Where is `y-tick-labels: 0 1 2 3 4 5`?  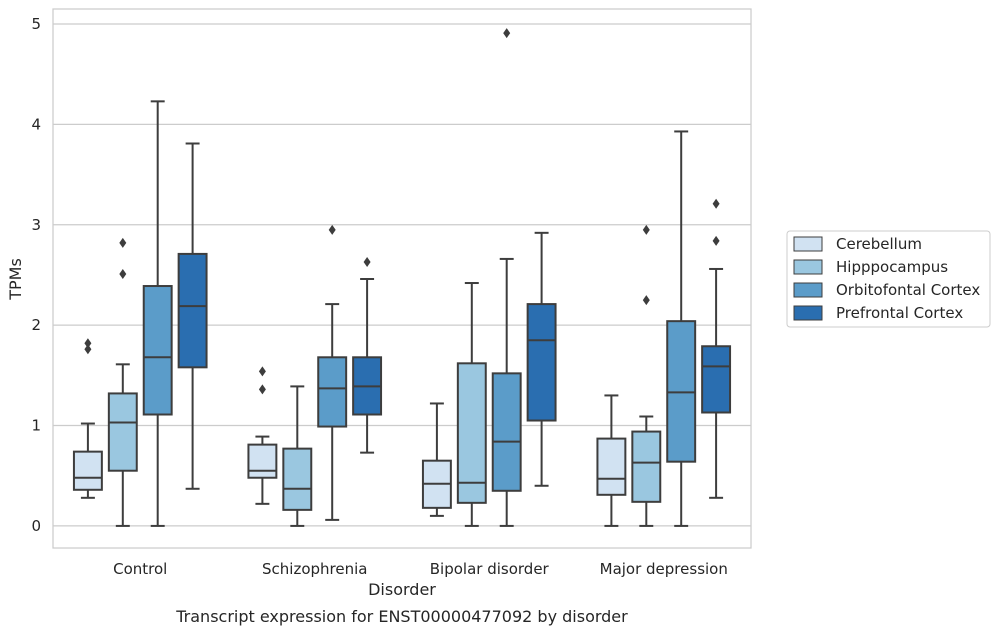 y-tick-labels: 0 1 2 3 4 5 is located at coordinates (36, 275).